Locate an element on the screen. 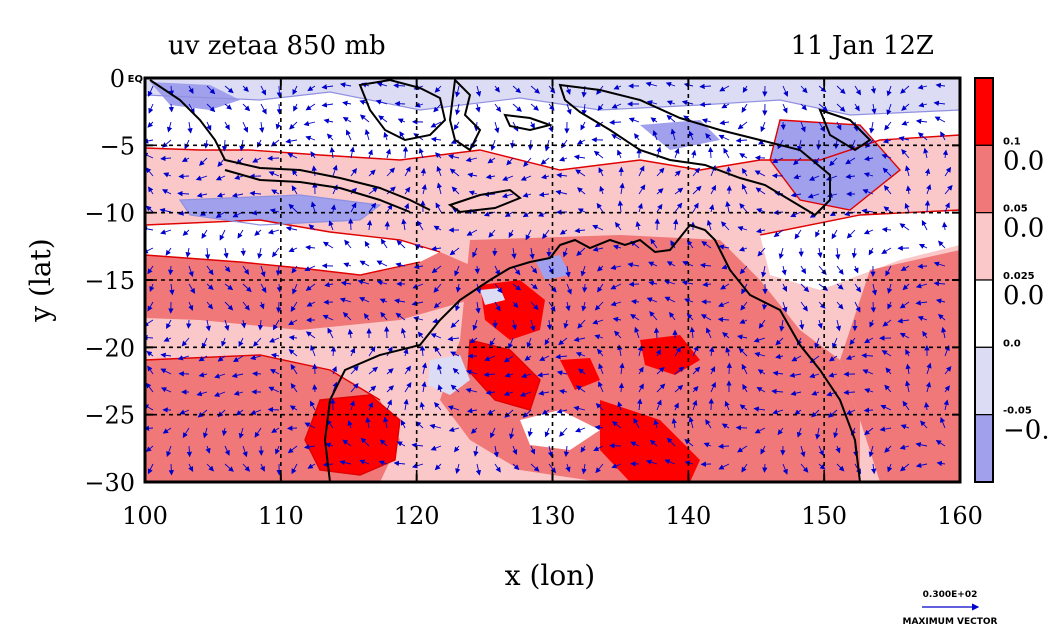 The image size is (1058, 631). contour-line is located at coordinates (552, 103).